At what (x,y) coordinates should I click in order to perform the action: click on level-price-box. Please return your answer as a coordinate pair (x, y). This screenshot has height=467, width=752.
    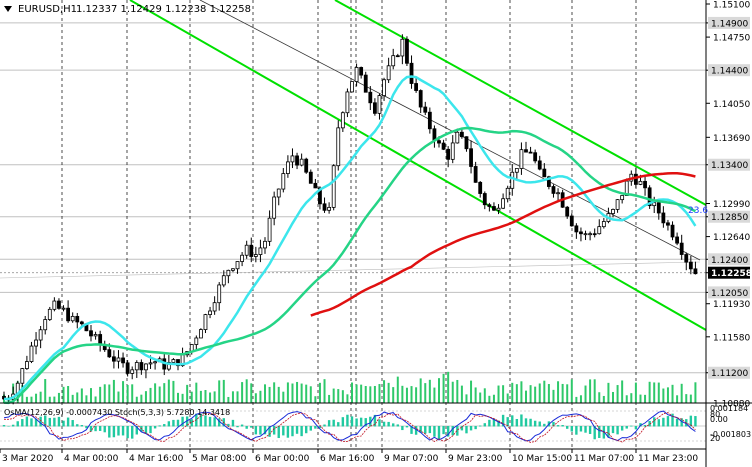
    Looking at the image, I should click on (729, 292).